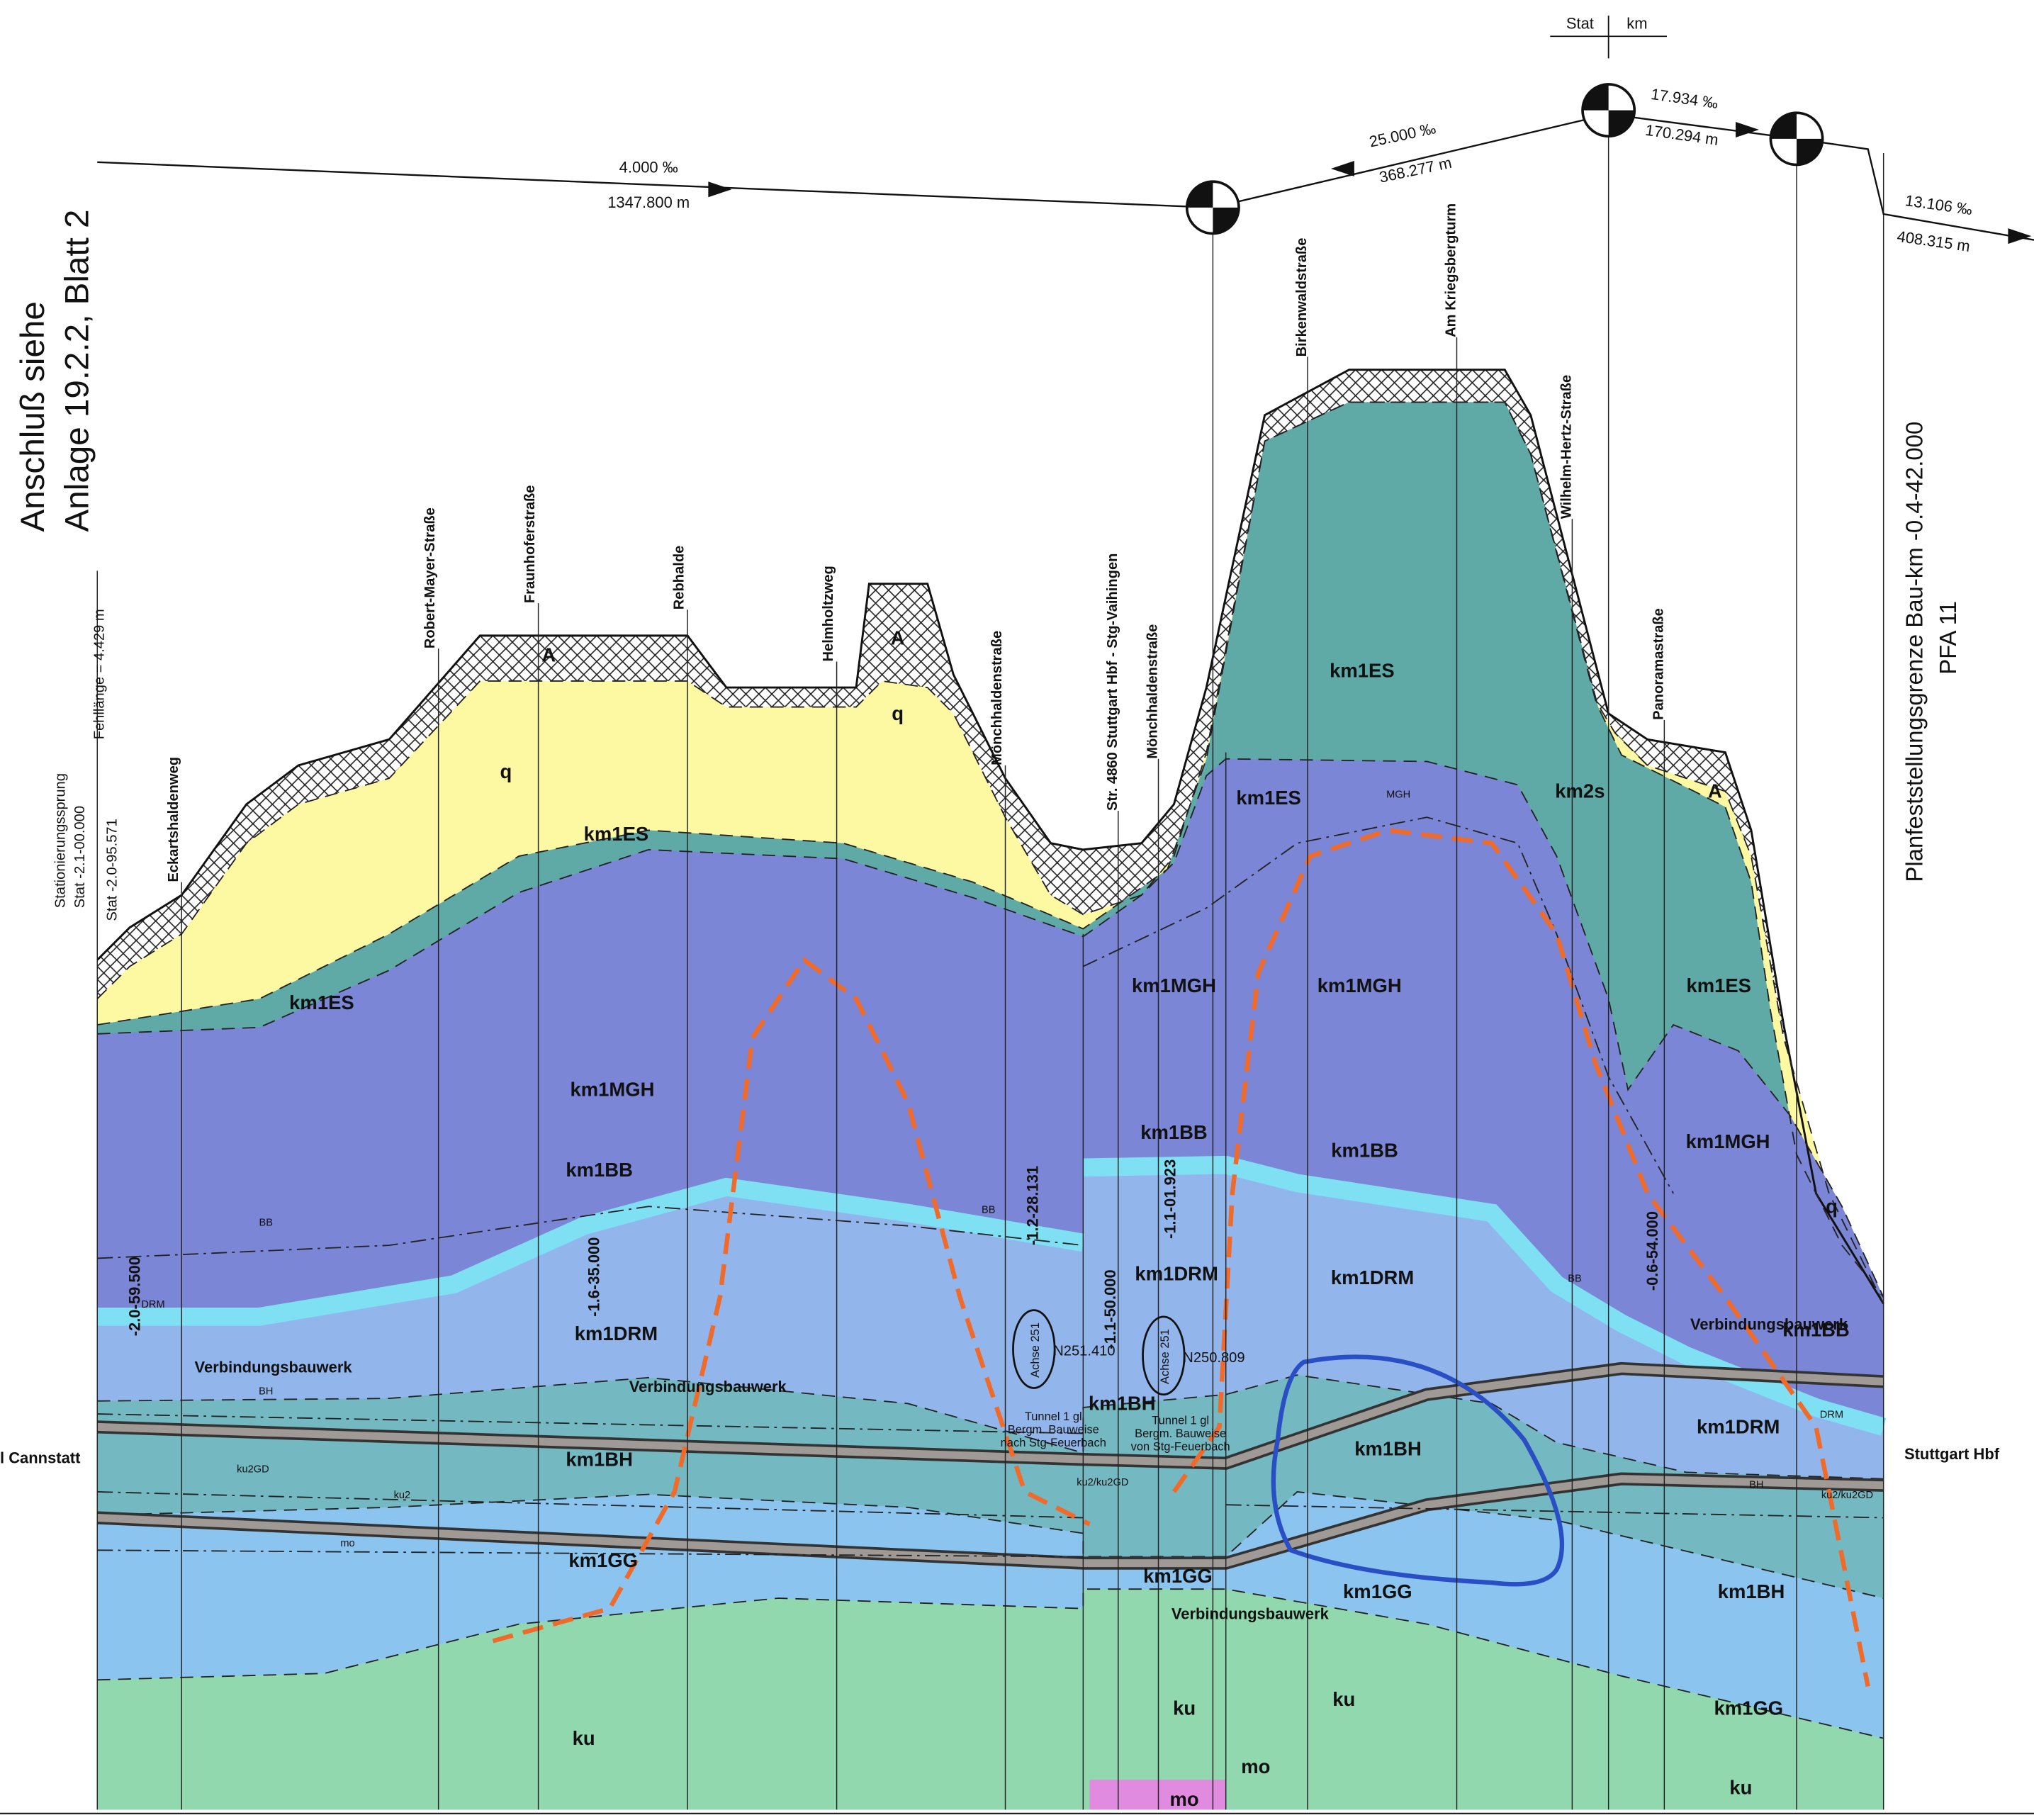 The width and height of the screenshot is (2034, 1820). I want to click on label: -1.1-50.000, so click(1110, 1309).